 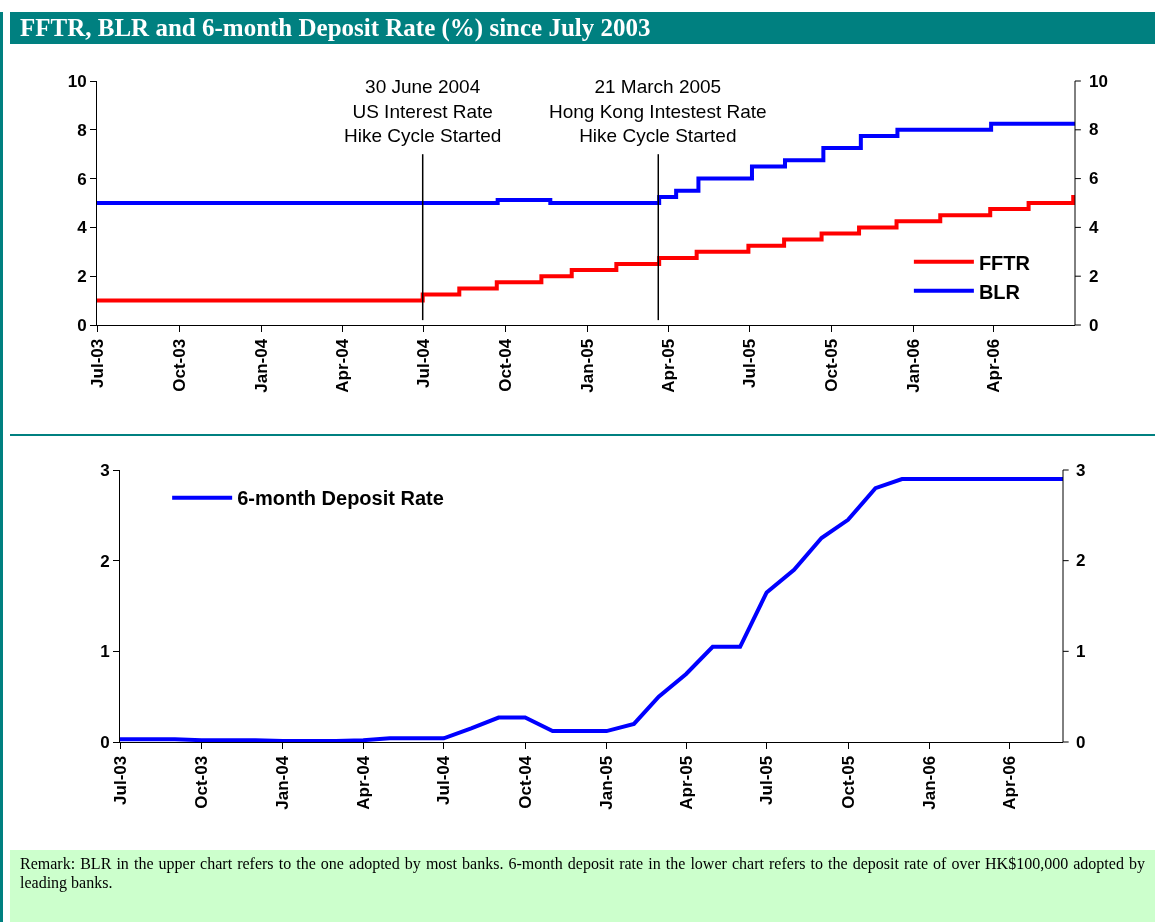 What do you see at coordinates (1098, 81) in the screenshot?
I see `y2-tick-label: 10` at bounding box center [1098, 81].